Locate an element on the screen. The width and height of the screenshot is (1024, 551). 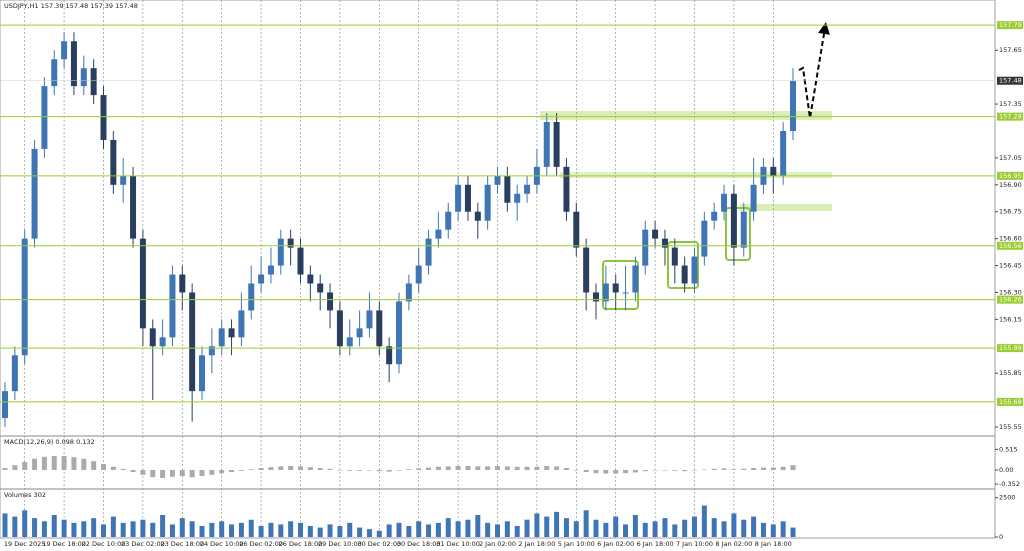
macd-title: MACD(12,26,9) 0.098 0.132 is located at coordinates (49, 442).